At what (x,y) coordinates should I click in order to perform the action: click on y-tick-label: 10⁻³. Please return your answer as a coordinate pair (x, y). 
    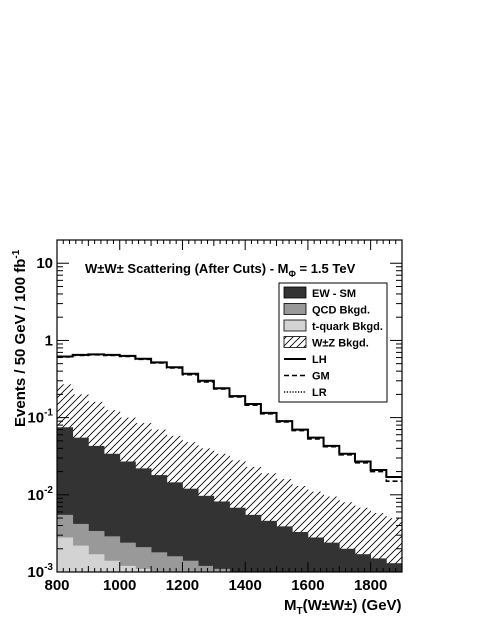
    Looking at the image, I should click on (40, 571).